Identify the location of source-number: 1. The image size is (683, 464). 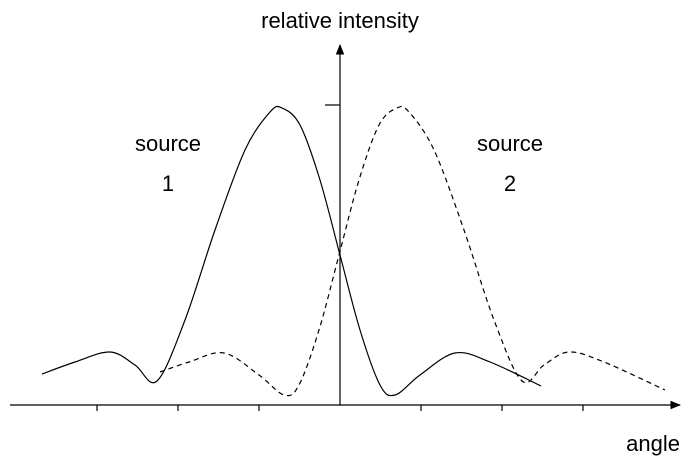
(168, 183).